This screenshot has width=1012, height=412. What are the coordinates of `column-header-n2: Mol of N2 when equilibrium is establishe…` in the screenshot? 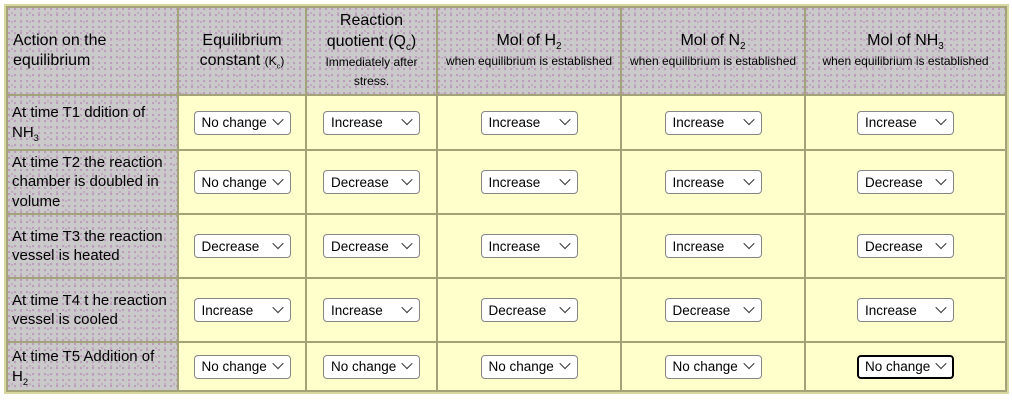 It's located at (713, 51).